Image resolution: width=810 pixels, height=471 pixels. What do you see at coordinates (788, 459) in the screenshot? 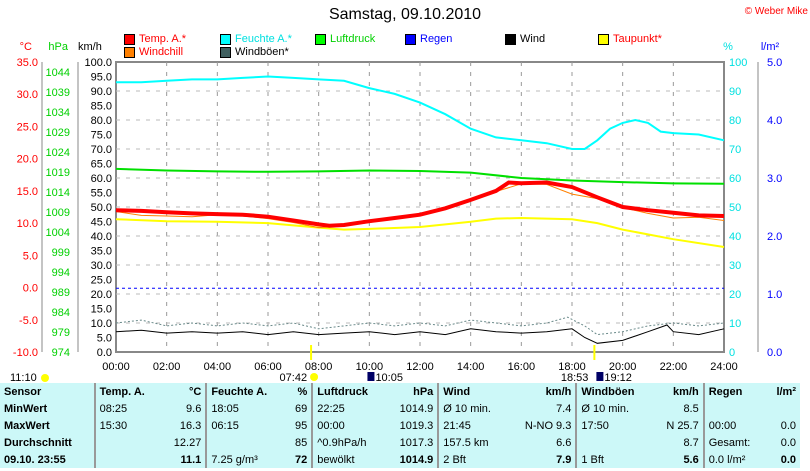
I see `table-cell: 0.0` at bounding box center [788, 459].